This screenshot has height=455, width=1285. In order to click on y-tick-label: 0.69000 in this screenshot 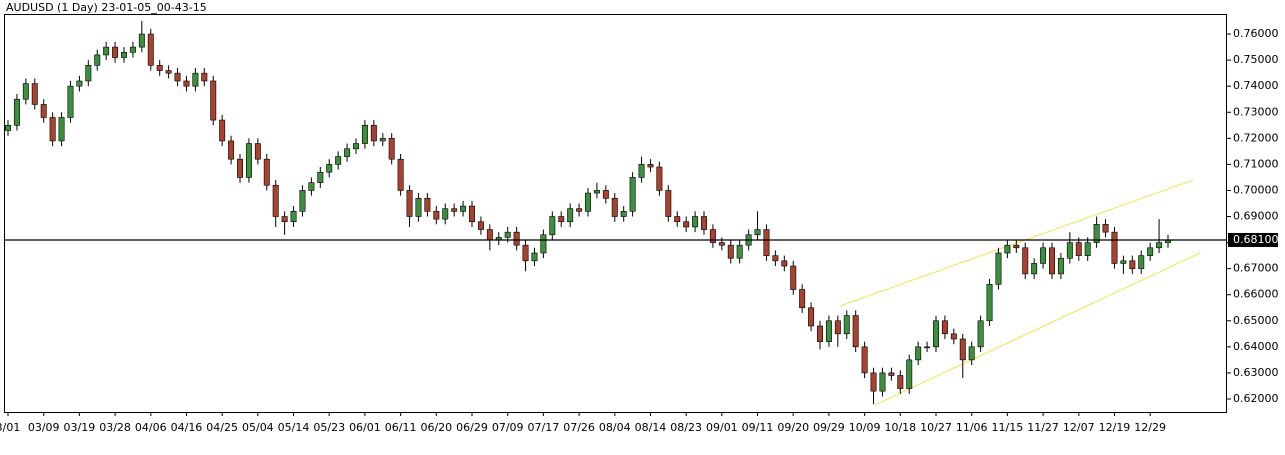, I will do `click(1256, 216)`.